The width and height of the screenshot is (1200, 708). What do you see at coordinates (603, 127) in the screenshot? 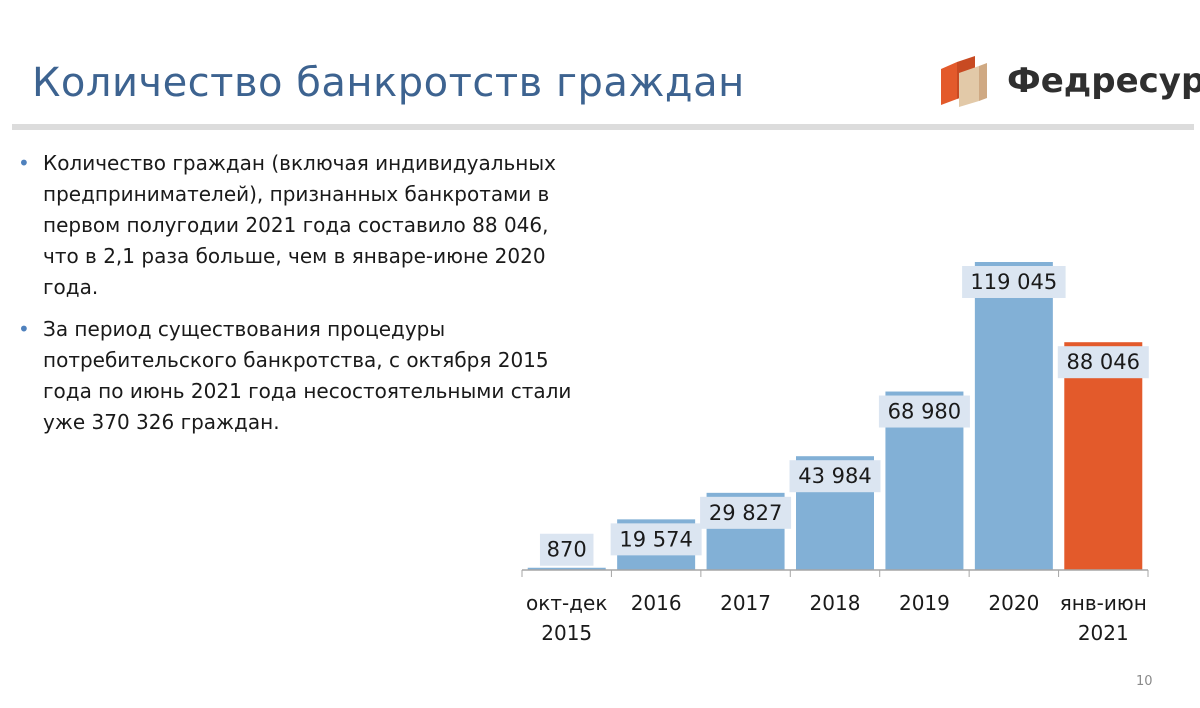
I see `title-divider` at bounding box center [603, 127].